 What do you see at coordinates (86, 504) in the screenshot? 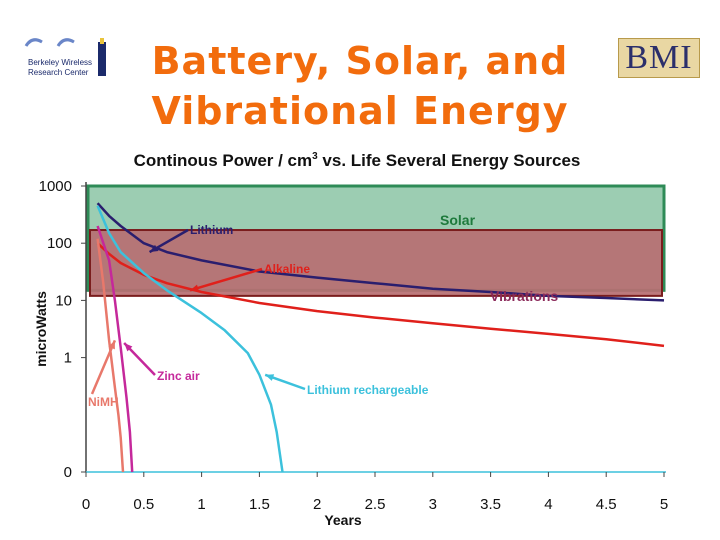
I see `x-tick-label: 0` at bounding box center [86, 504].